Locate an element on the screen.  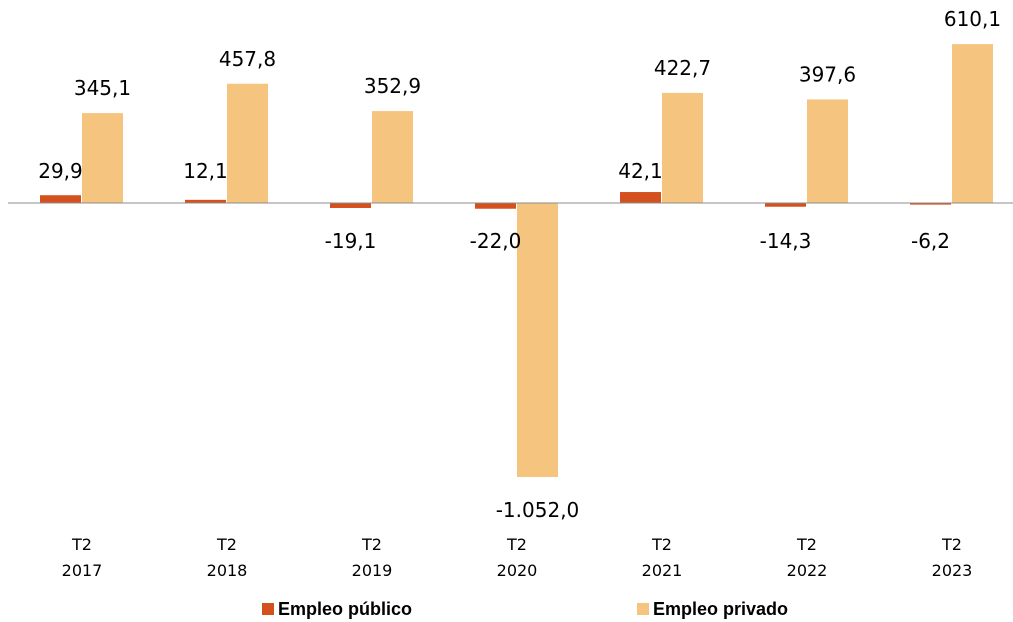
category-label-6-1: 2023 is located at coordinates (952, 570).